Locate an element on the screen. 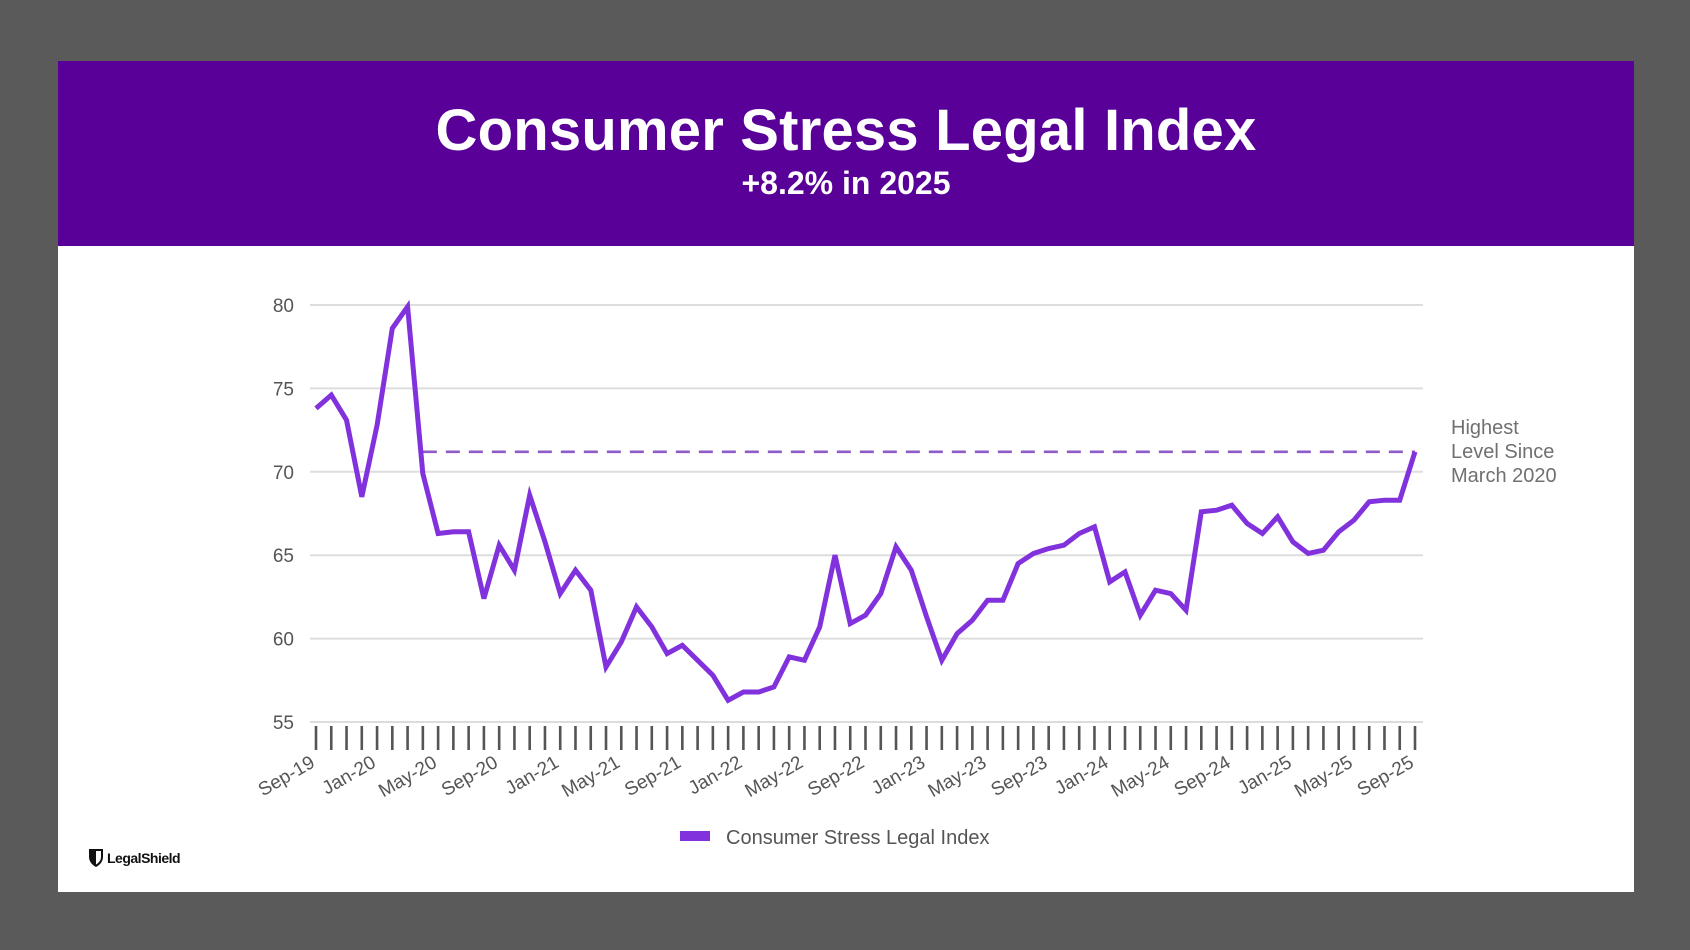  y-tick-label: 55 is located at coordinates (283, 723).